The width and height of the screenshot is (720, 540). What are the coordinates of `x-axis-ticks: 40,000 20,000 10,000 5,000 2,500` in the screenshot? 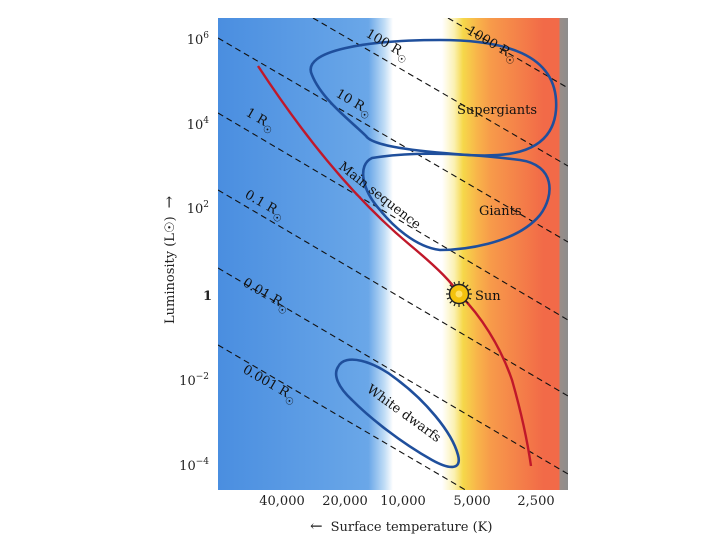 It's located at (406, 501).